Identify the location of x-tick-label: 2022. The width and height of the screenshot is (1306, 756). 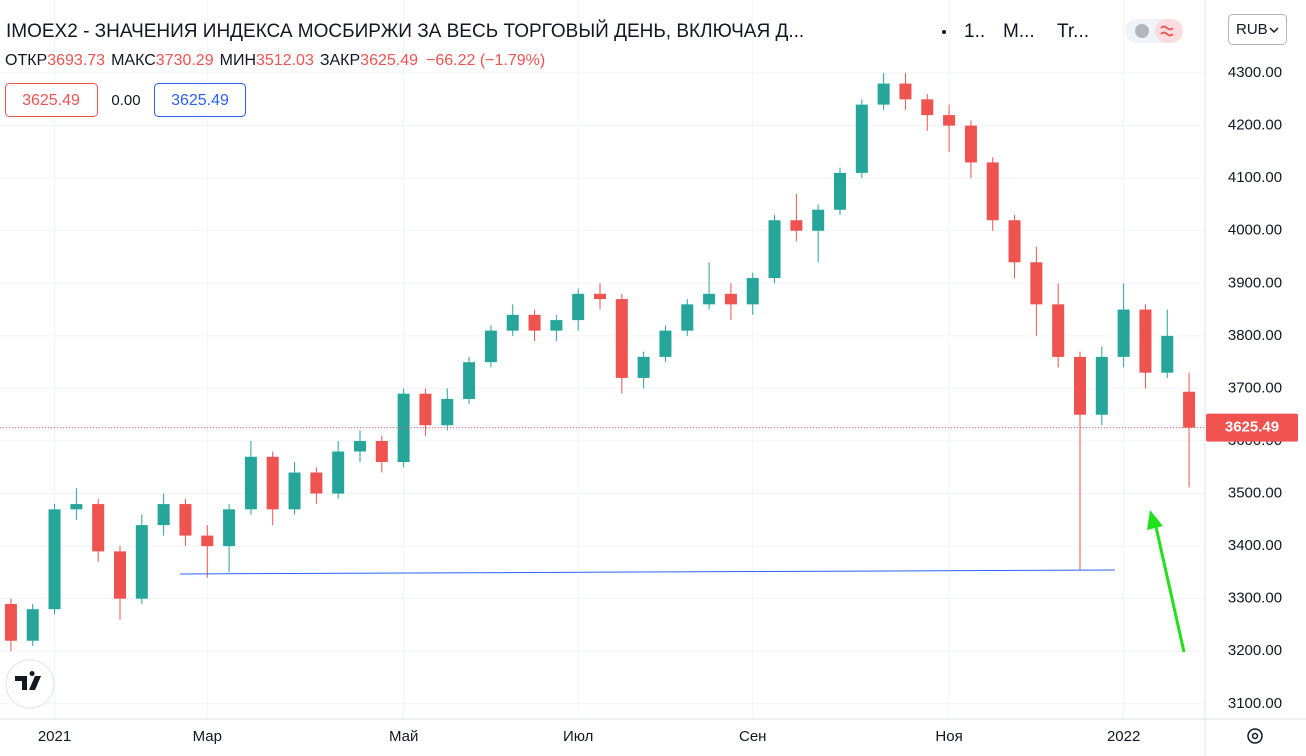
(1123, 736).